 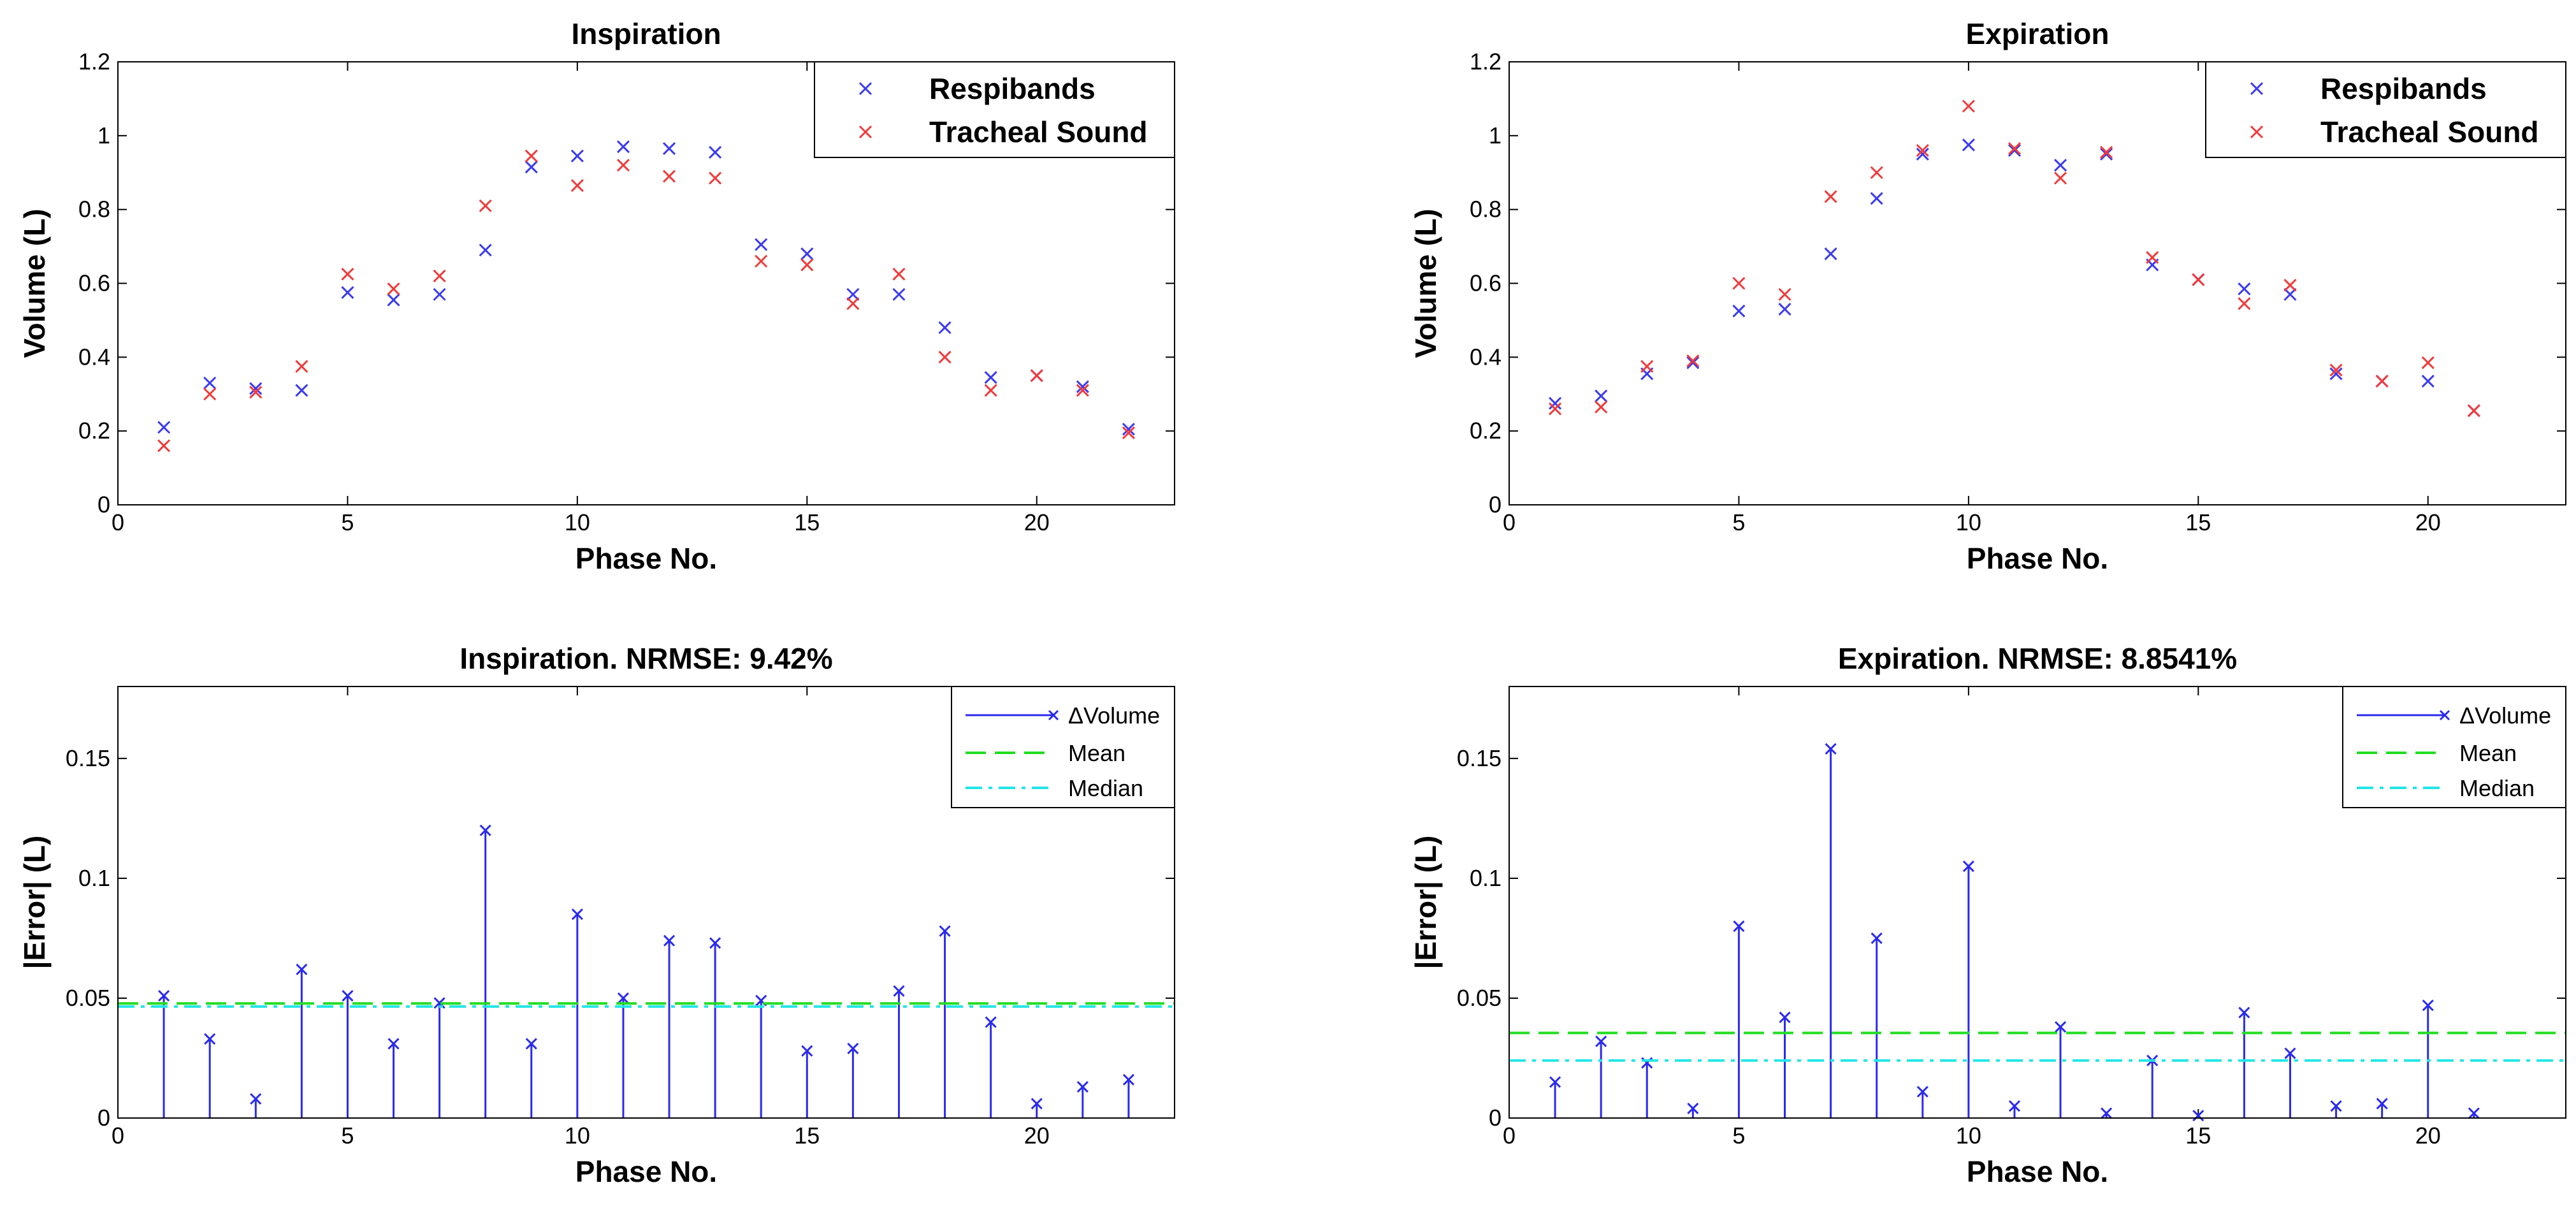 I want to click on legend-label: Median, so click(x=1105, y=788).